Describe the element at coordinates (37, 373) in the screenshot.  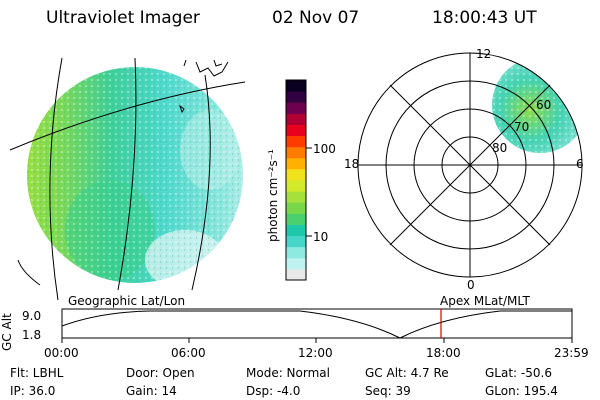
I see `filter-info: Flt: LBHL` at that location.